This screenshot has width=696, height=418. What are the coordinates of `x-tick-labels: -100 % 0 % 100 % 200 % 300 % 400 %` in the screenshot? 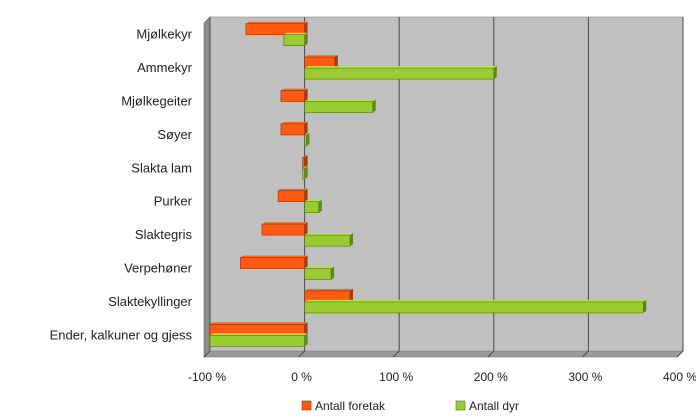 It's located at (442, 377).